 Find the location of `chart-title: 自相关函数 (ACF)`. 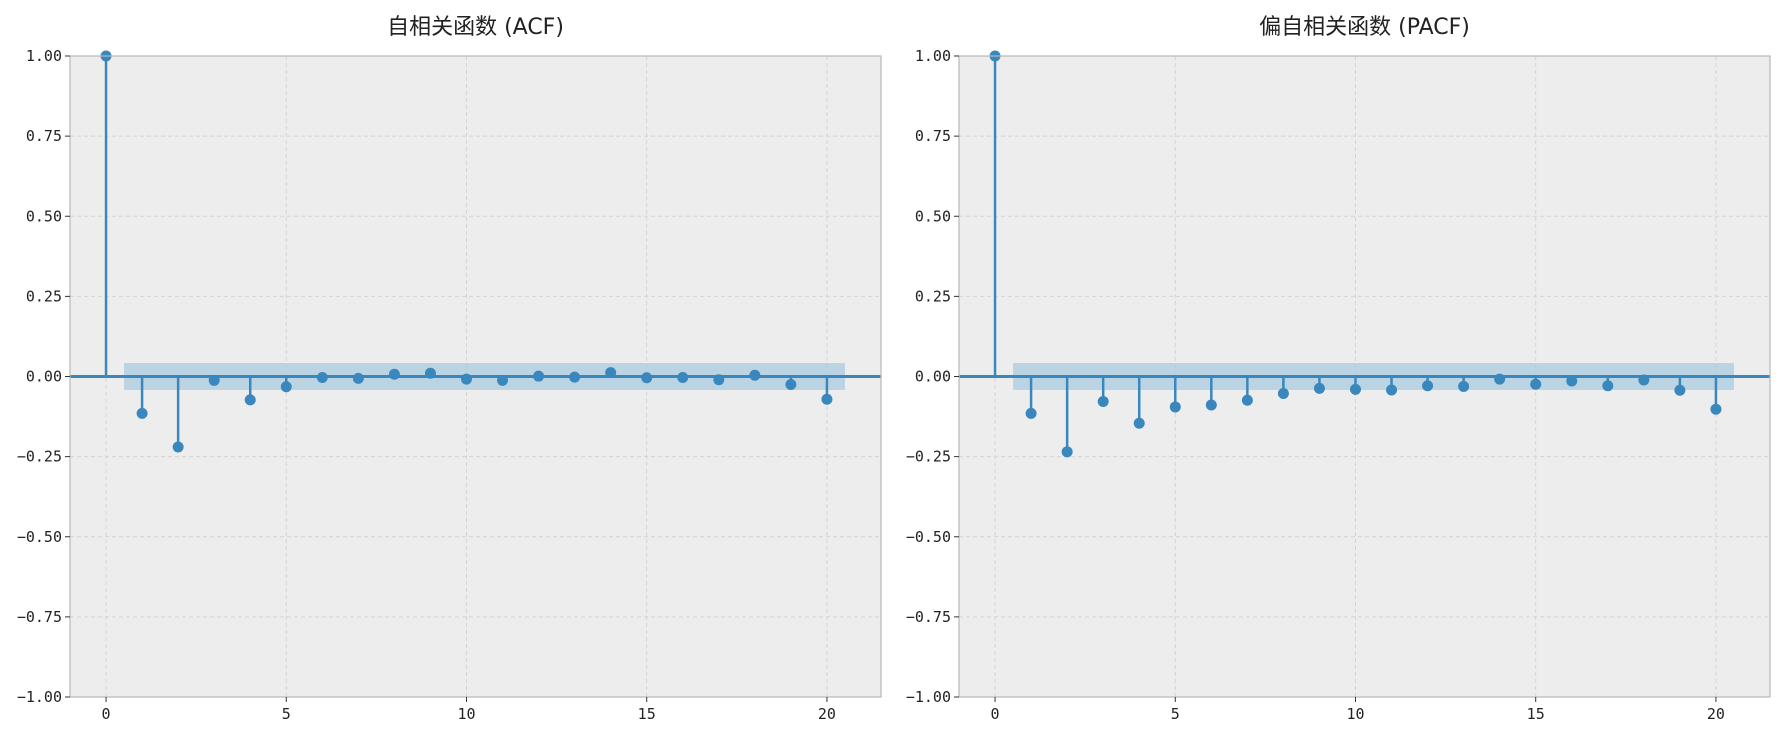

chart-title: 自相关函数 (ACF) is located at coordinates (475, 27).